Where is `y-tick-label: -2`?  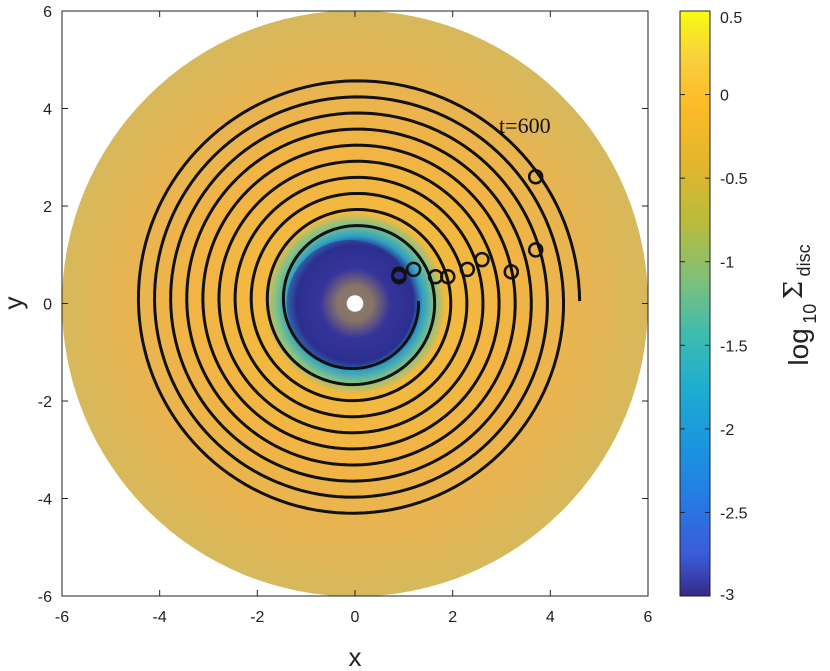 y-tick-label: -2 is located at coordinates (45, 402).